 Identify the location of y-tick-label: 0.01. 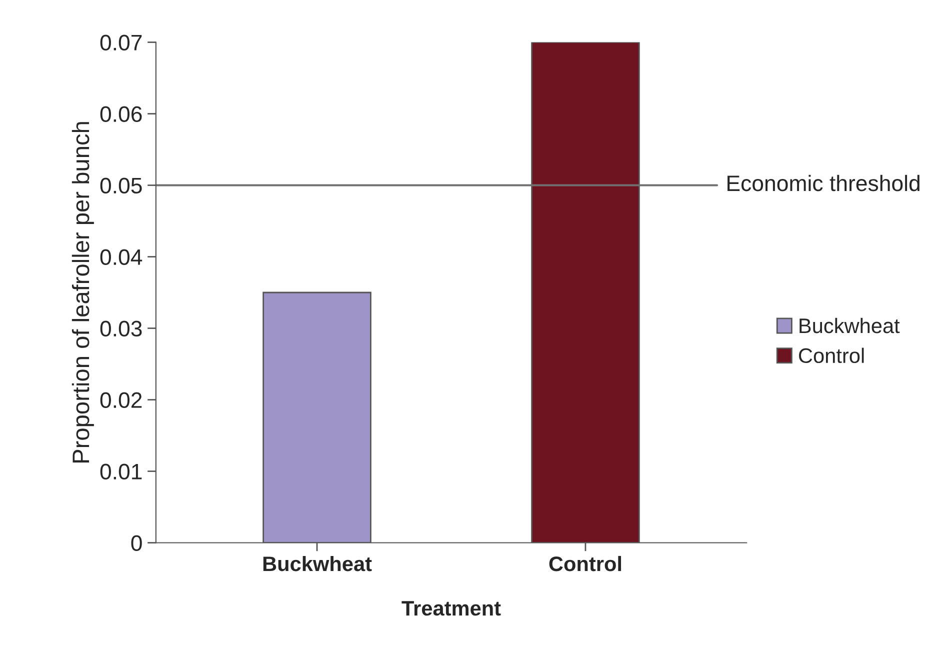
(121, 472).